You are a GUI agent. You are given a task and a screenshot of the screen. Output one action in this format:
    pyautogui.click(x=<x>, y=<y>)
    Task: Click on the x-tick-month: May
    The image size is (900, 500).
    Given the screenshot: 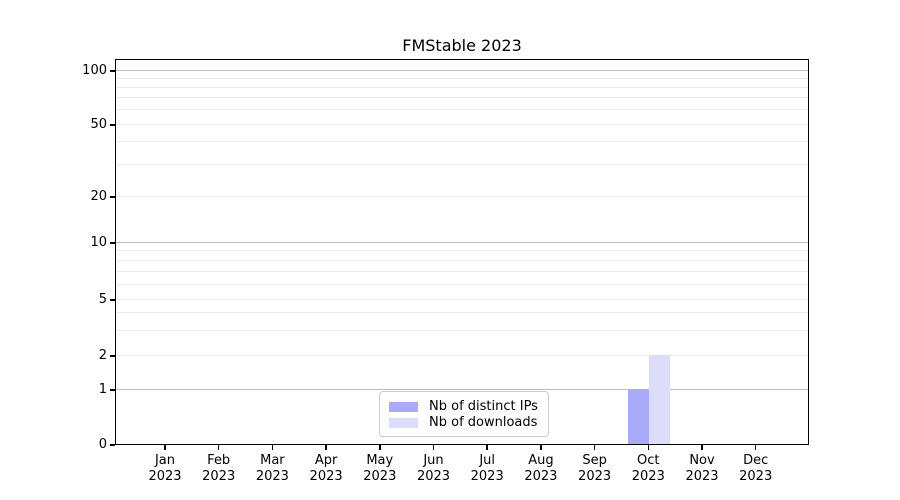 What is the action you would take?
    pyautogui.click(x=380, y=460)
    